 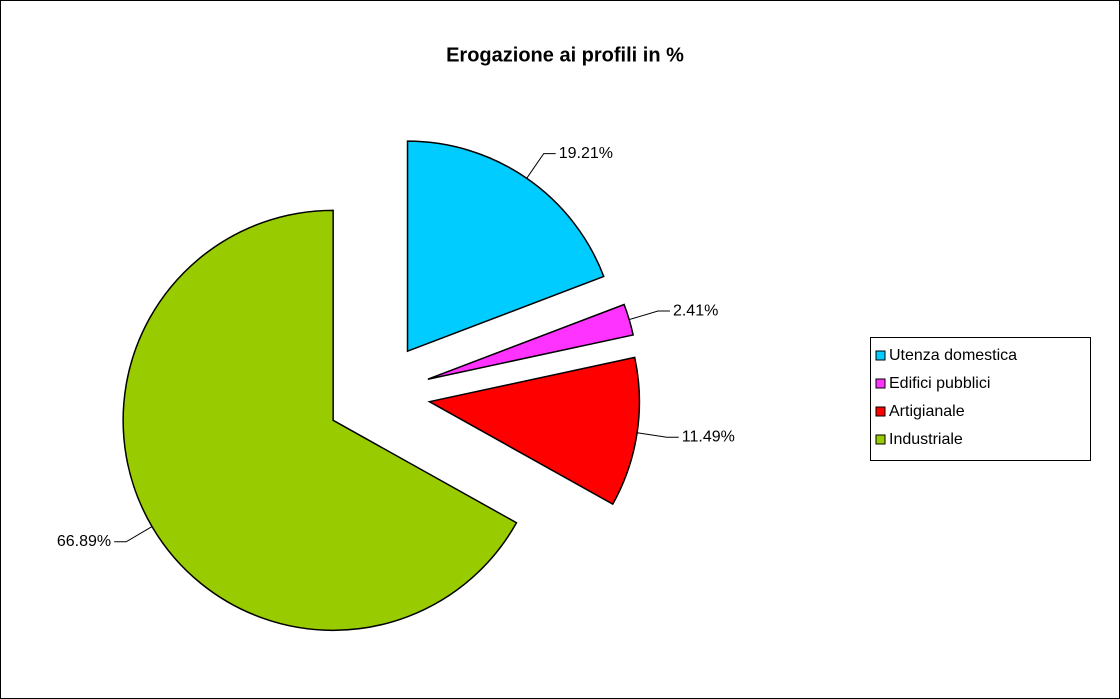 I want to click on legend-label: Artigianale, so click(x=927, y=411).